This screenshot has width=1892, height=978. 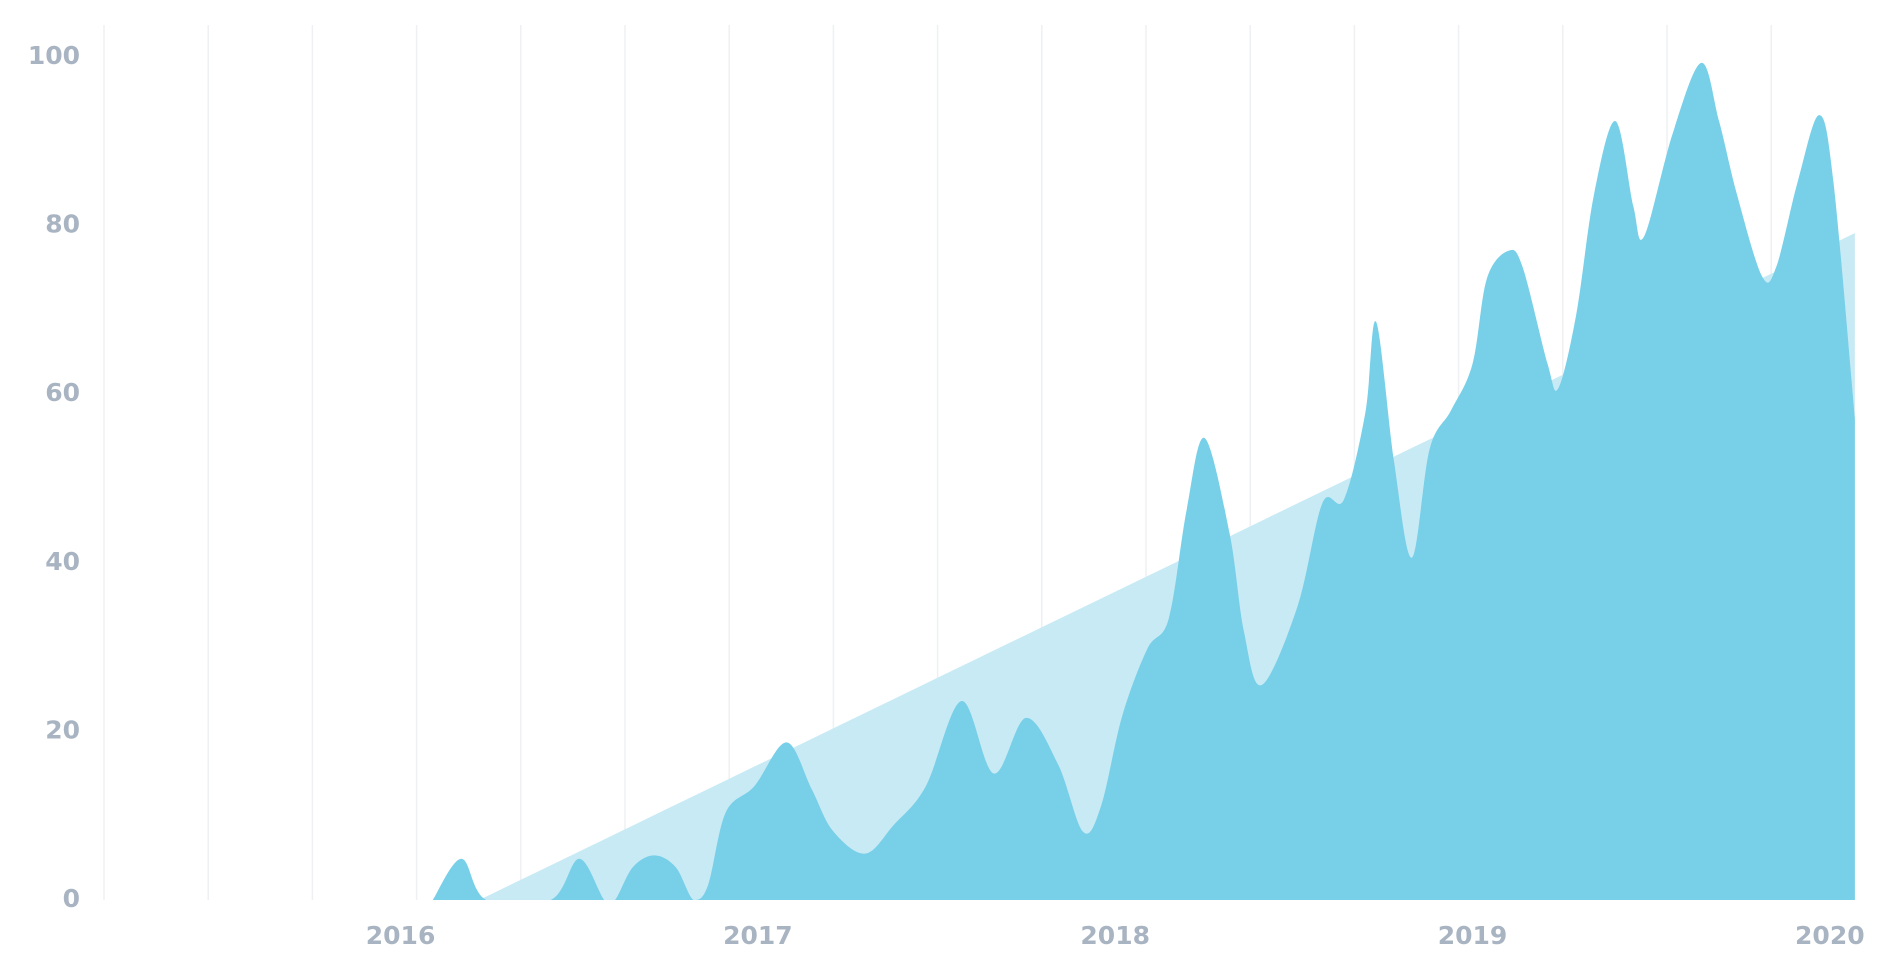 I want to click on x-tick-label: 2017, so click(x=758, y=935).